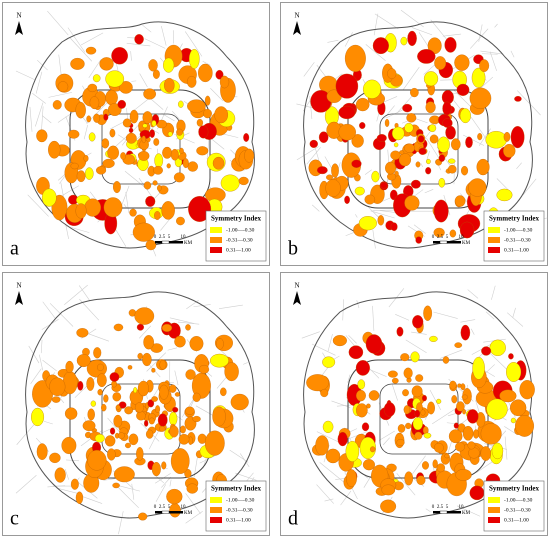 The image size is (550, 538). I want to click on scale-tick: 0, so click(433, 237).